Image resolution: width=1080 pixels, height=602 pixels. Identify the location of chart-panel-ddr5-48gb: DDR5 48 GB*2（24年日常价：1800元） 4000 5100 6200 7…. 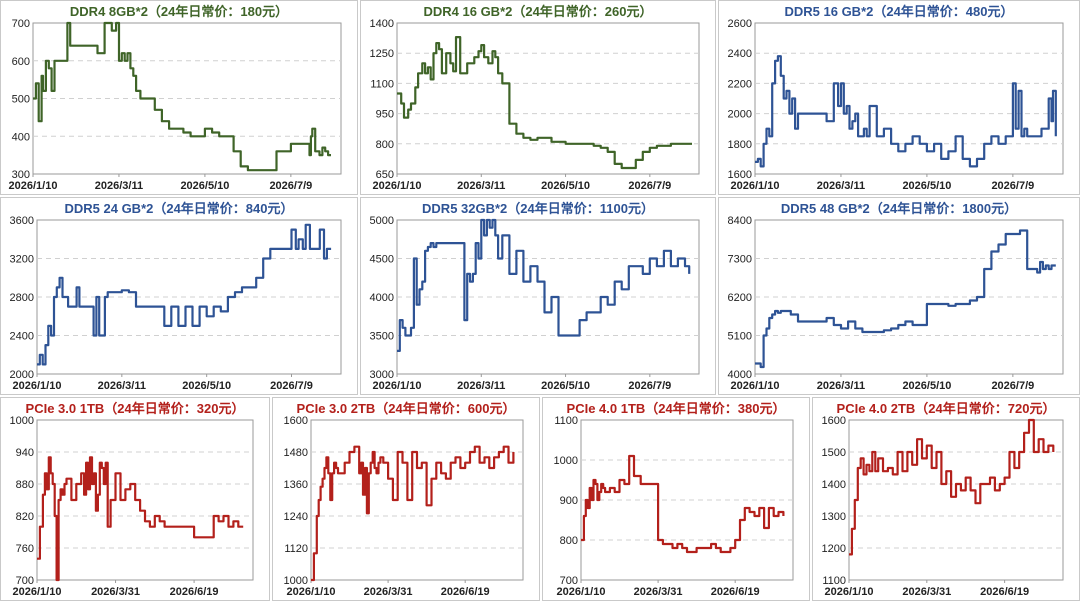
(899, 296).